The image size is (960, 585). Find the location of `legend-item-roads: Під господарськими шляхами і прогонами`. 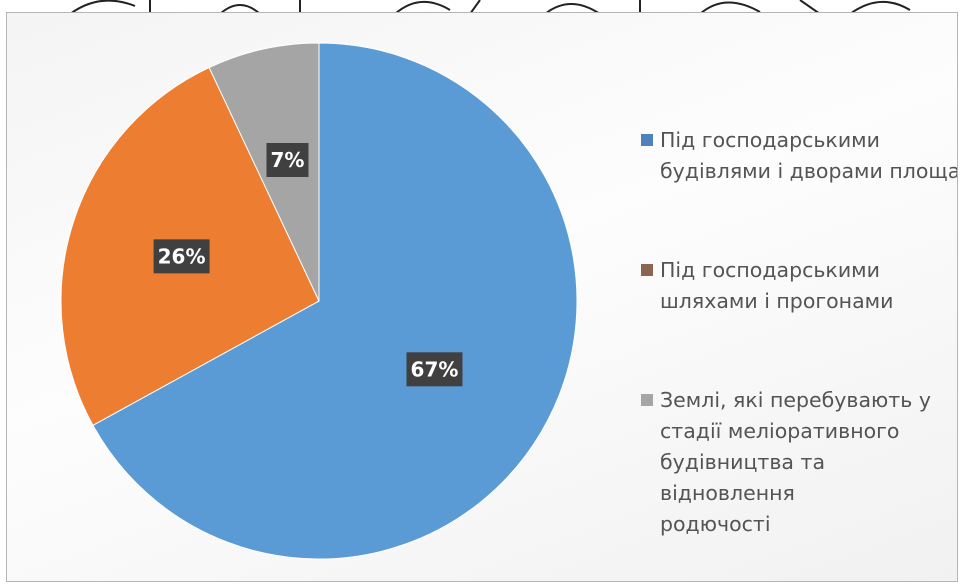

legend-item-roads: Під господарськими шляхами і прогонами is located at coordinates (799, 286).